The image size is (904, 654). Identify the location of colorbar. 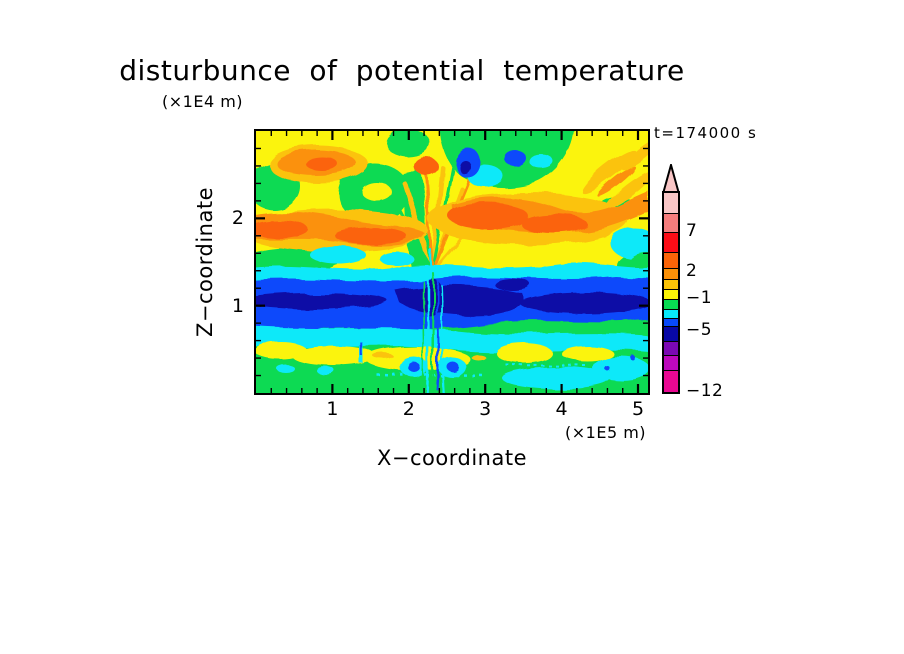
(671, 292).